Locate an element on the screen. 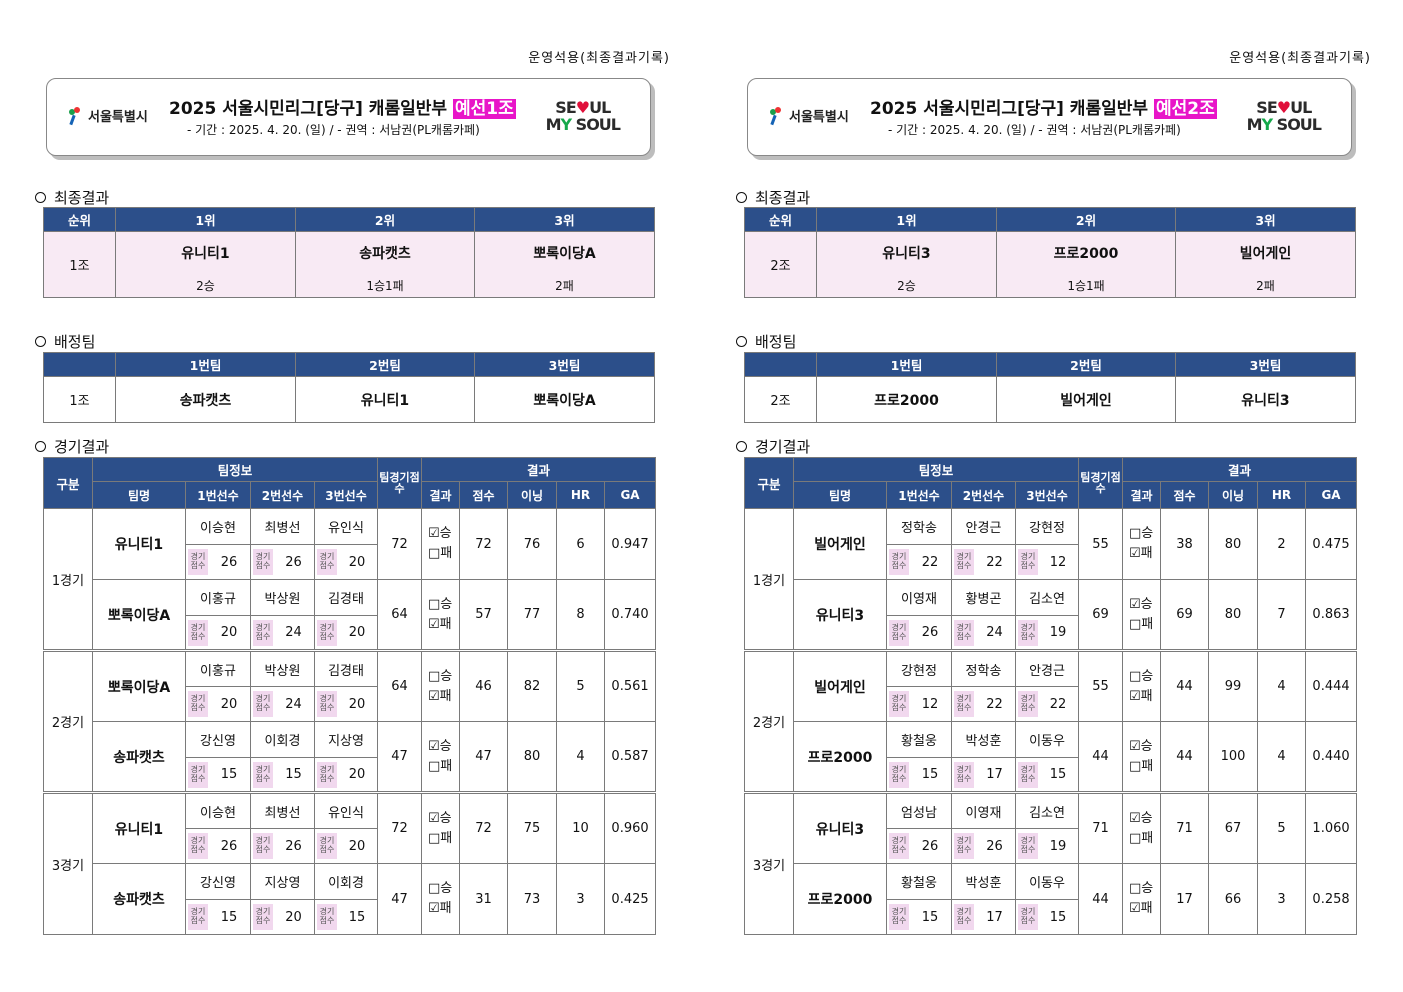 The height and width of the screenshot is (992, 1403). player-score: 19 is located at coordinates (1058, 846).